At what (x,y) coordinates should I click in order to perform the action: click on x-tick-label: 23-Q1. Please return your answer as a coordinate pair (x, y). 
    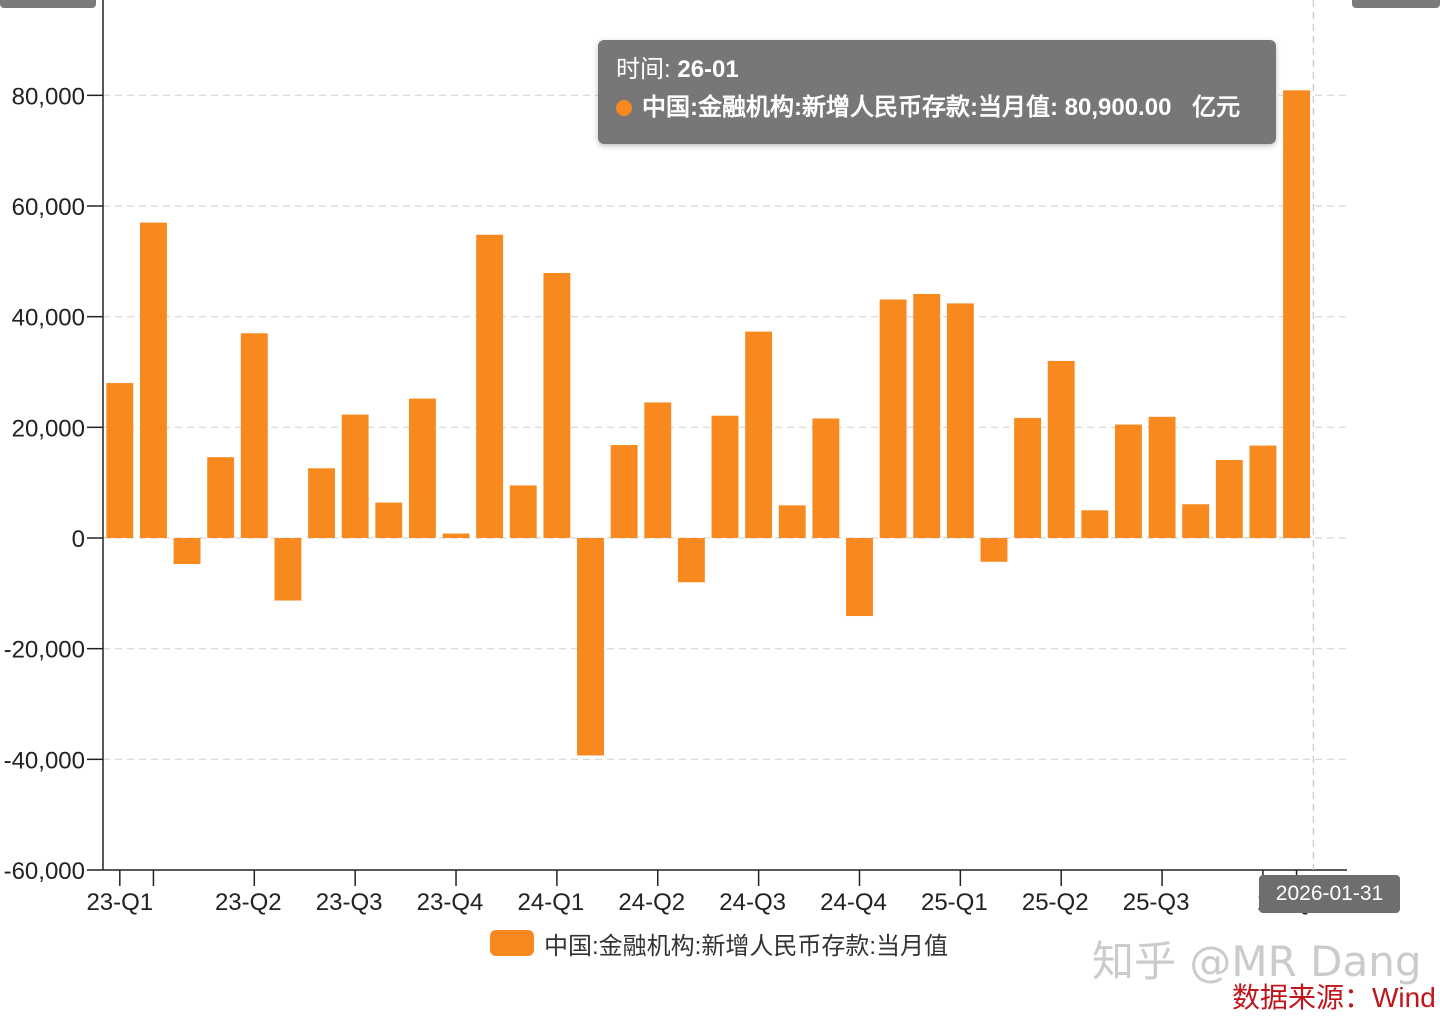
    Looking at the image, I should click on (119, 902).